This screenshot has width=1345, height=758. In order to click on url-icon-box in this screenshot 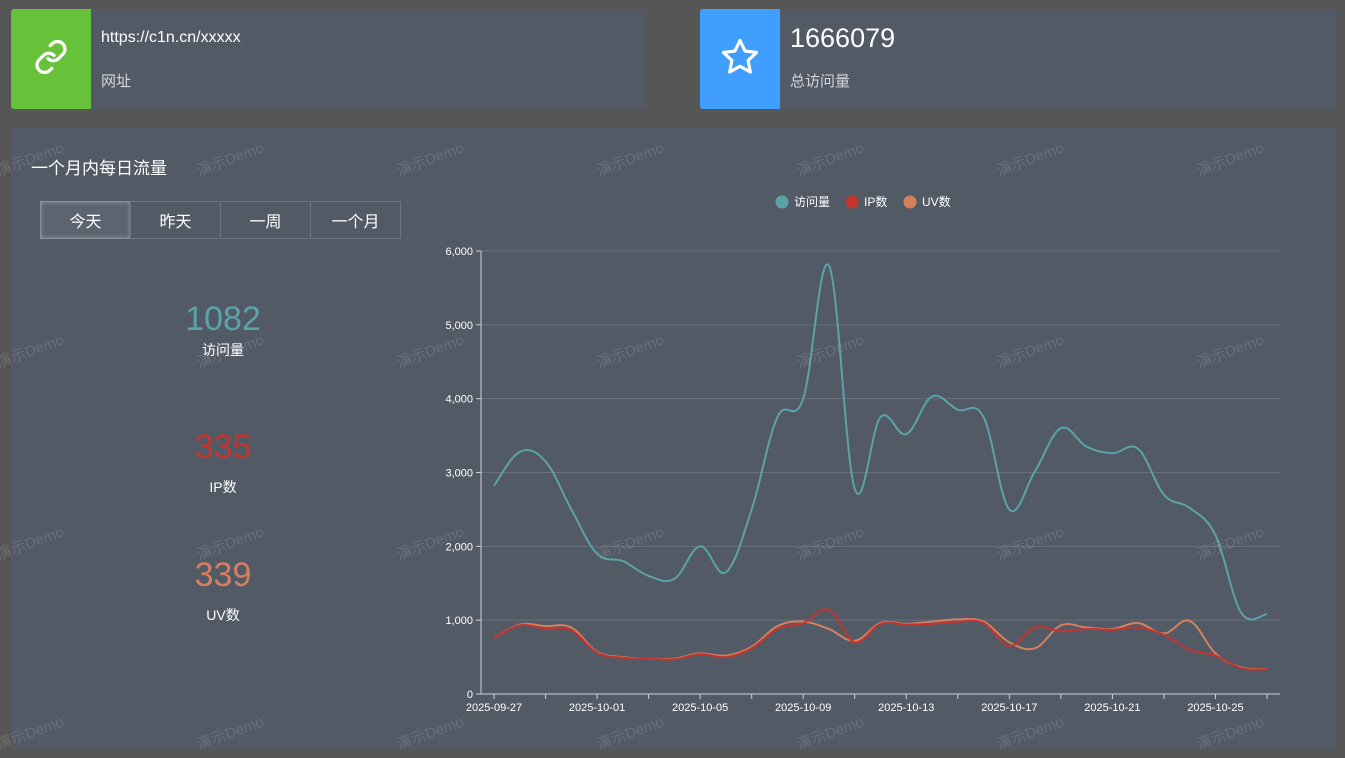, I will do `click(51, 59)`.